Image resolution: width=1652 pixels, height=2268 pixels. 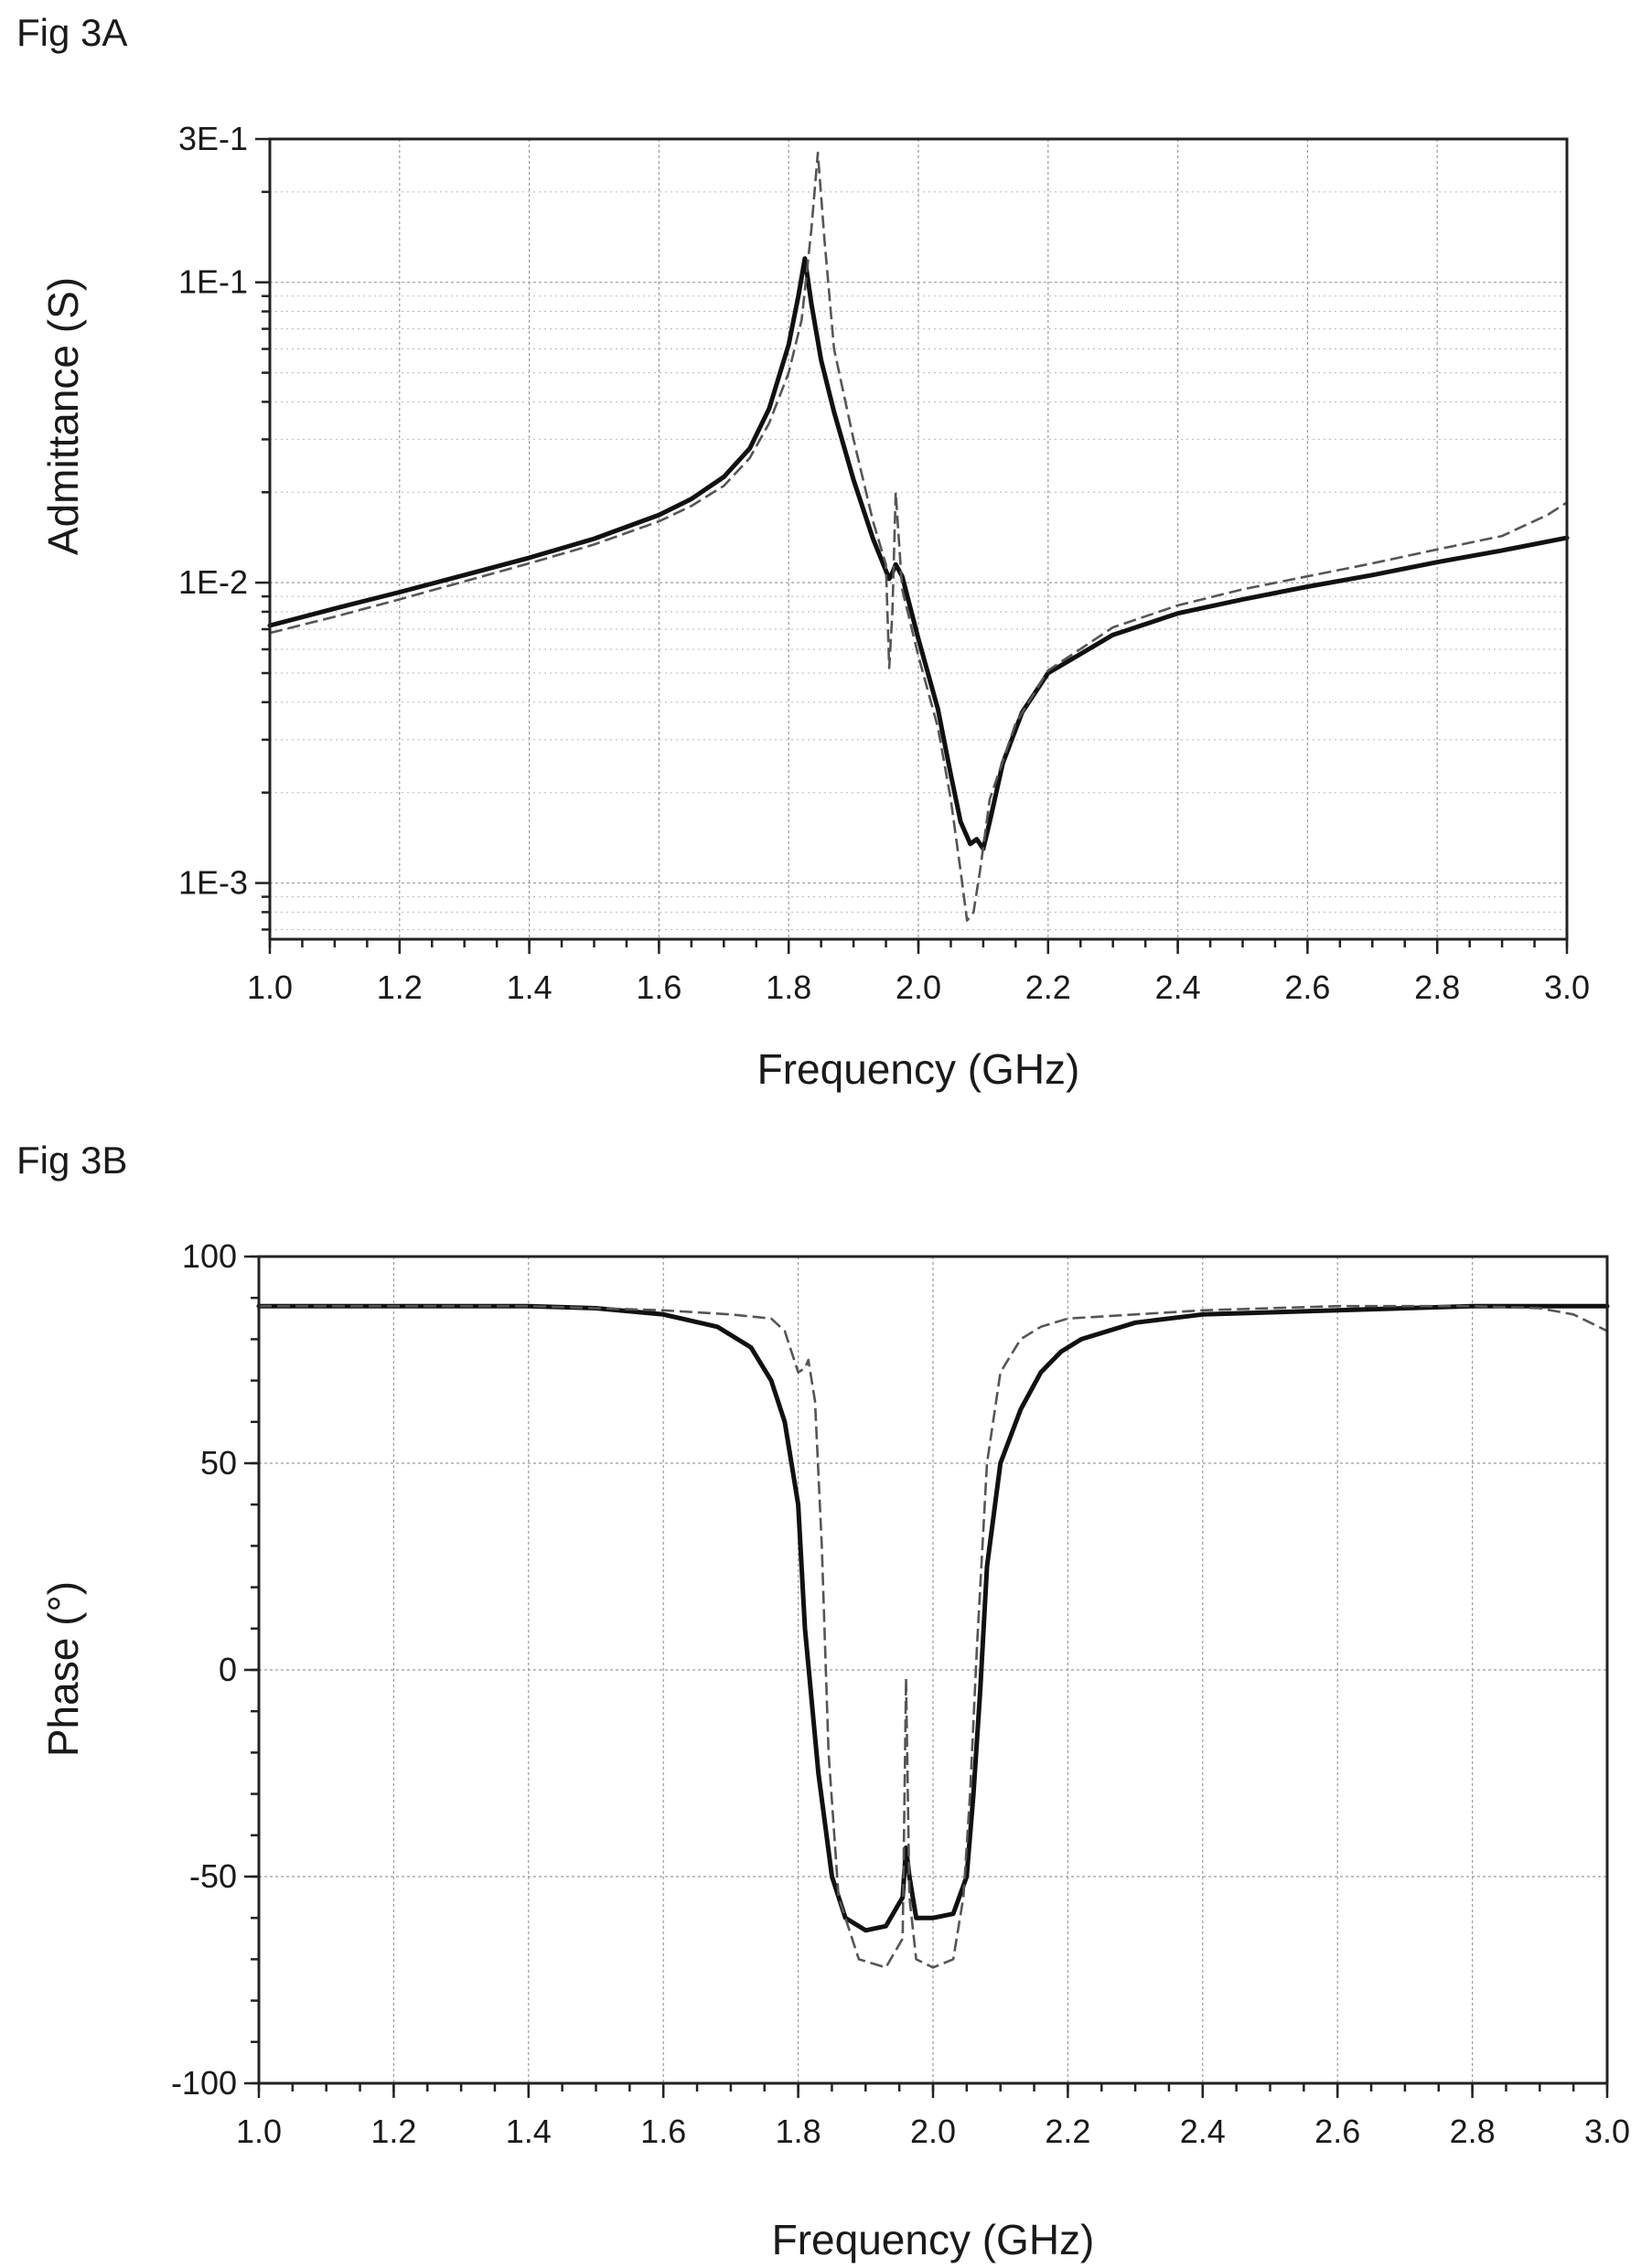 I want to click on admittance-x-tick-label: 1.6, so click(x=658, y=987).